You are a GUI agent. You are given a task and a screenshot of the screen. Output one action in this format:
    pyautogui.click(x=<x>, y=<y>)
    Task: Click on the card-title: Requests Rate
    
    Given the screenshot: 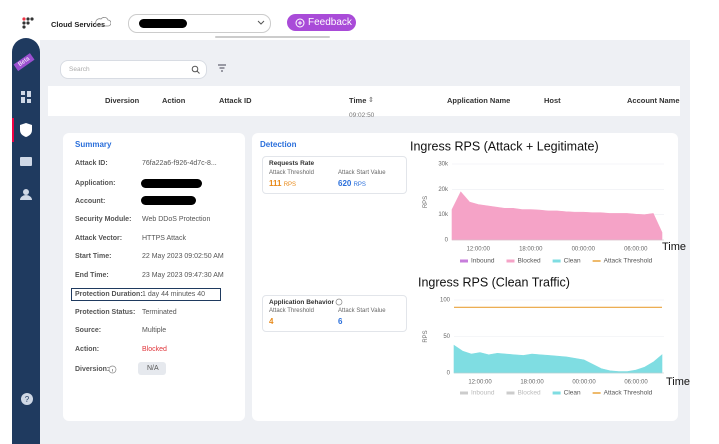 What is the action you would take?
    pyautogui.click(x=292, y=163)
    